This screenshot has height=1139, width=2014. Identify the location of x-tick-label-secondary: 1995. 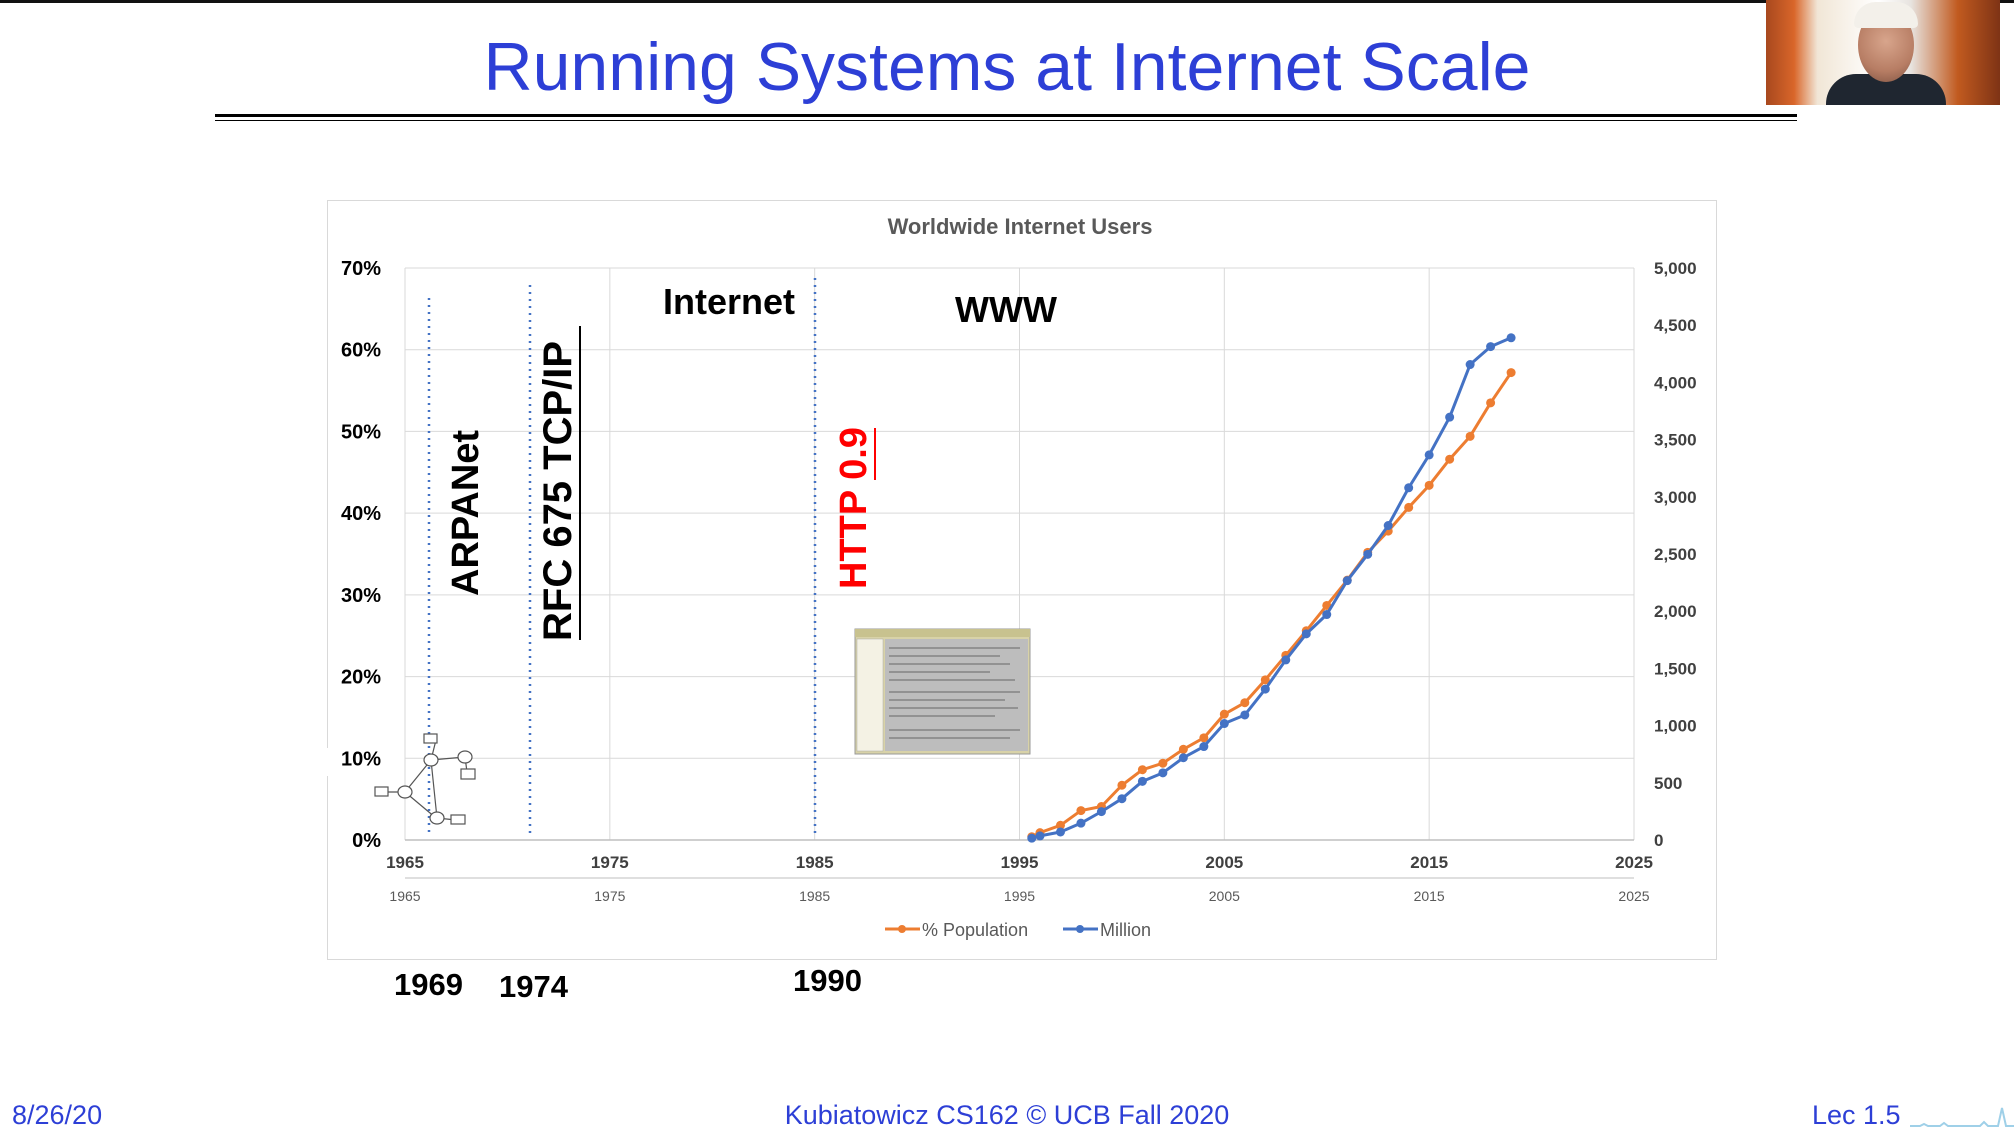
(1019, 896).